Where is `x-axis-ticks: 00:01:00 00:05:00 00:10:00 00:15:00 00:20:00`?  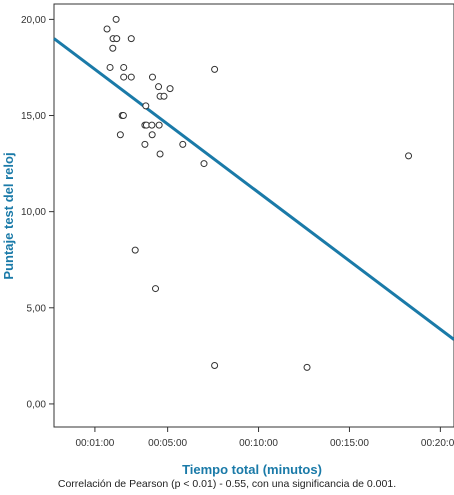 x-axis-ticks: 00:01:00 00:05:00 00:10:00 00:15:00 00:20:00 is located at coordinates (264, 438).